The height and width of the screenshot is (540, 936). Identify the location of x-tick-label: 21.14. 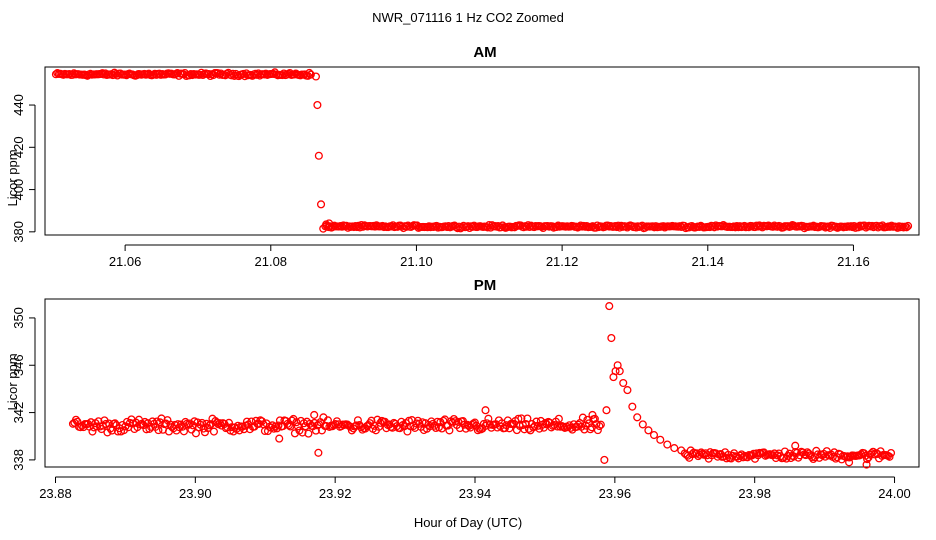
(708, 261).